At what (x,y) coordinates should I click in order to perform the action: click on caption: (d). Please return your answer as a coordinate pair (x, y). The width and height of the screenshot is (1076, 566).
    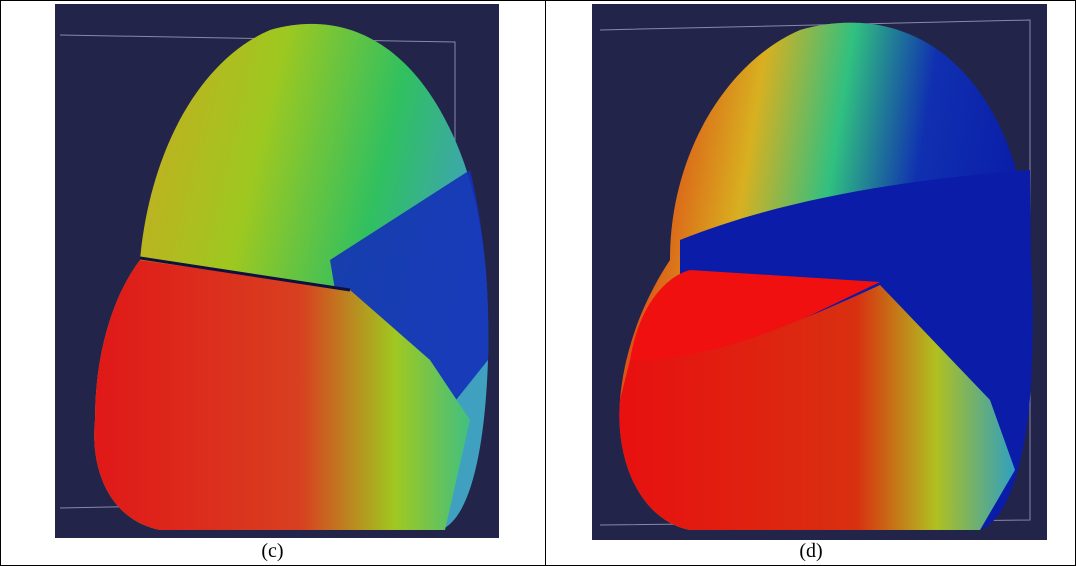
    Looking at the image, I should click on (811, 551).